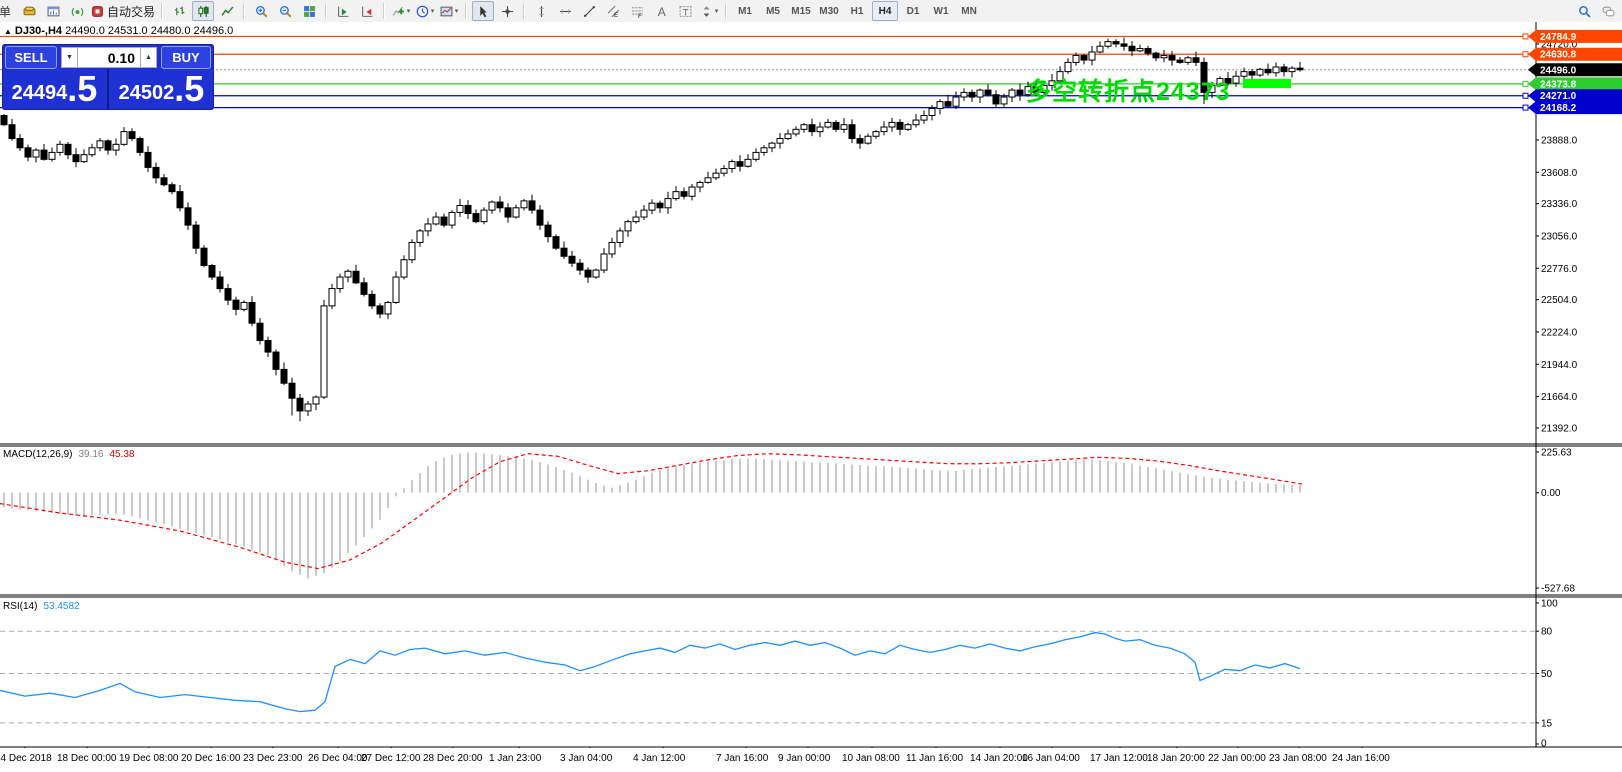  Describe the element at coordinates (871, 758) in the screenshot. I see `time-axis-label: 10 Jan 08:00` at that location.